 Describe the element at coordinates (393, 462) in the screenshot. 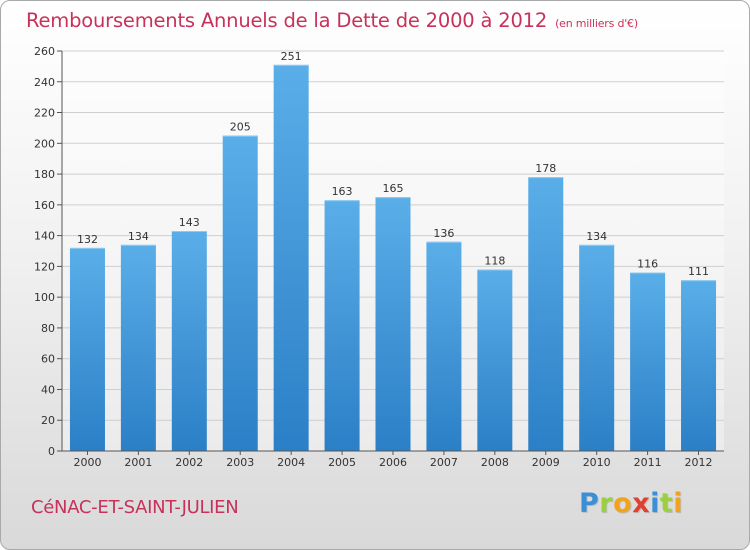

I see `x-tick-label: 2006` at that location.